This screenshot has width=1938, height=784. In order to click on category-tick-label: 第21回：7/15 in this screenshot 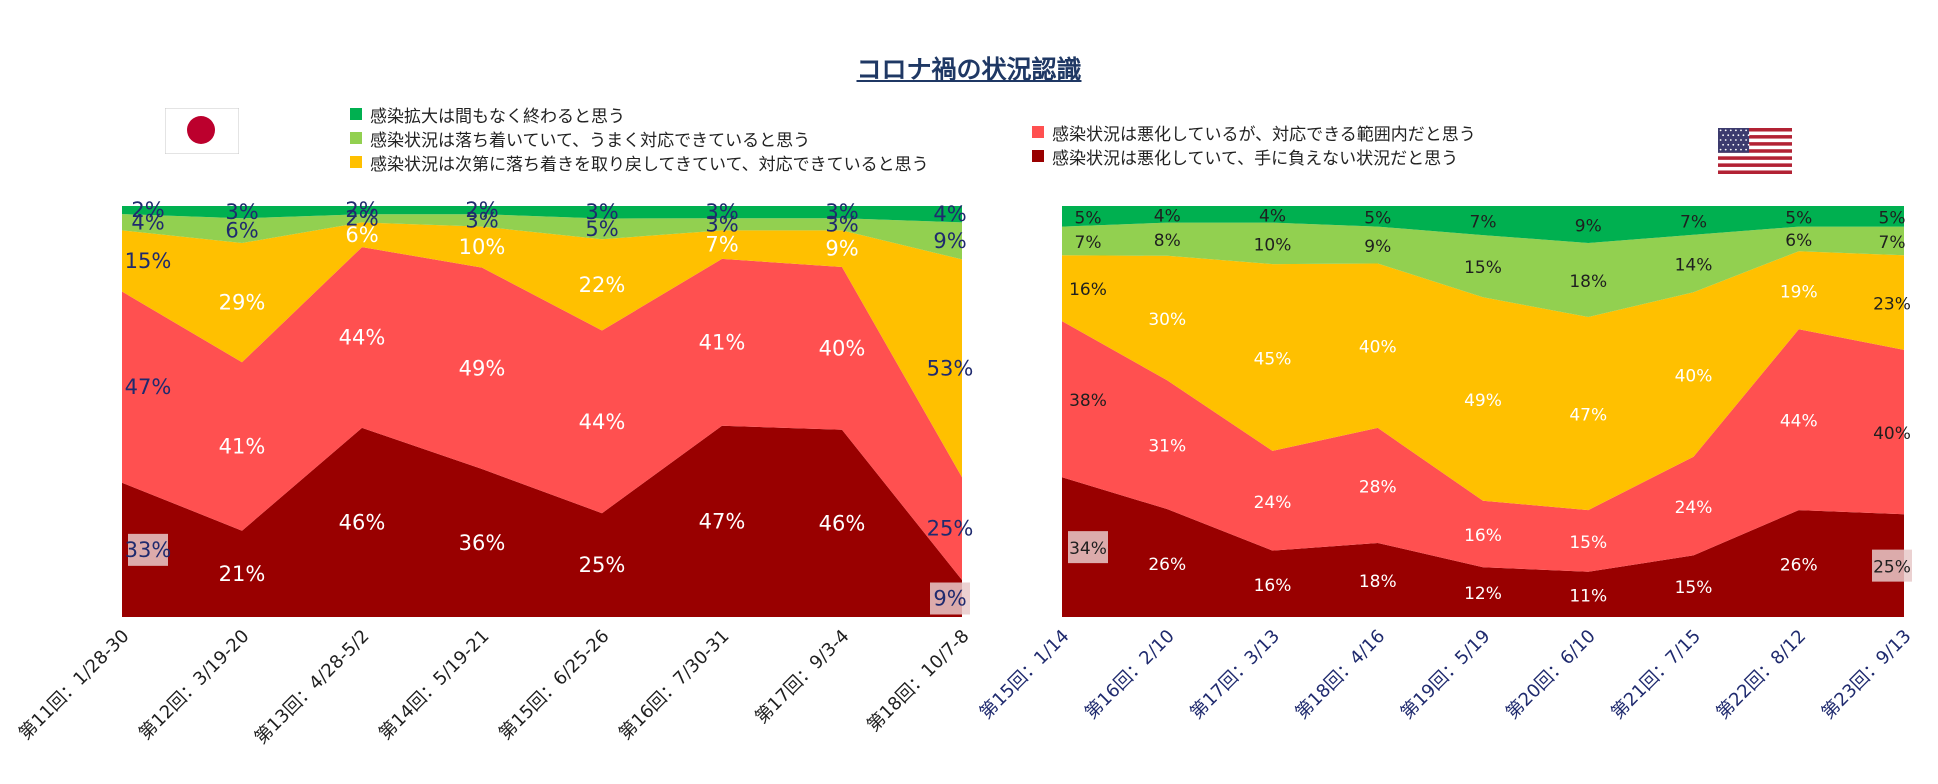, I will do `click(1656, 675)`.